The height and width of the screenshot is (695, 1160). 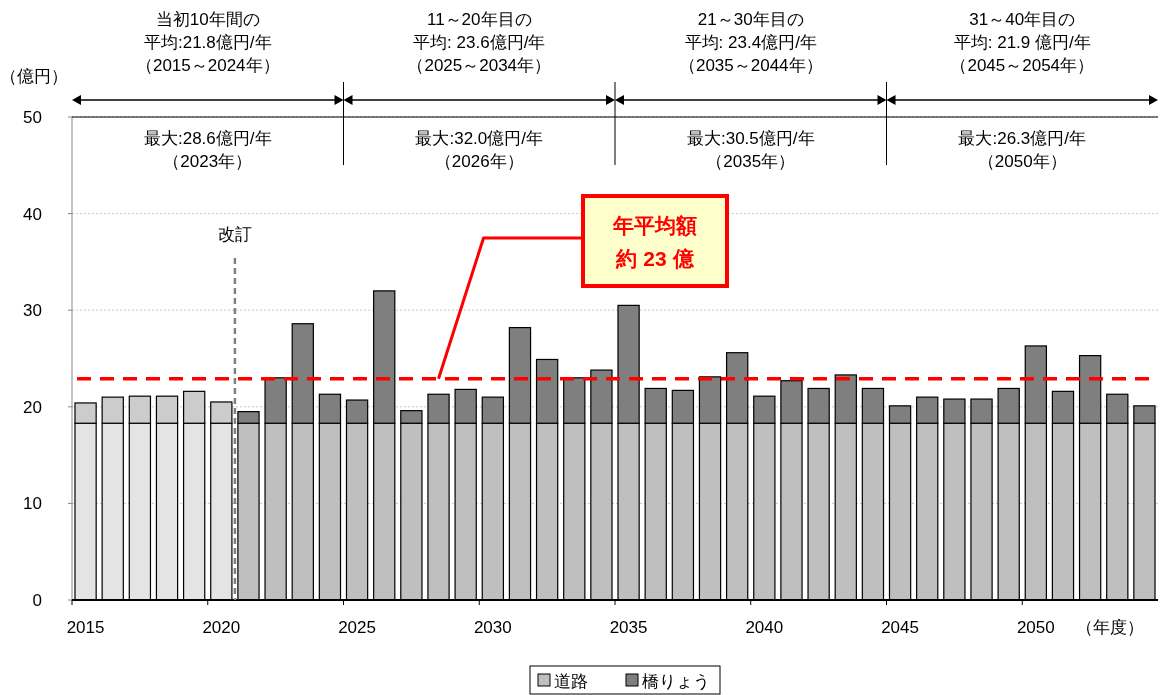 I want to click on x-tick-label: 2025, so click(x=357, y=627).